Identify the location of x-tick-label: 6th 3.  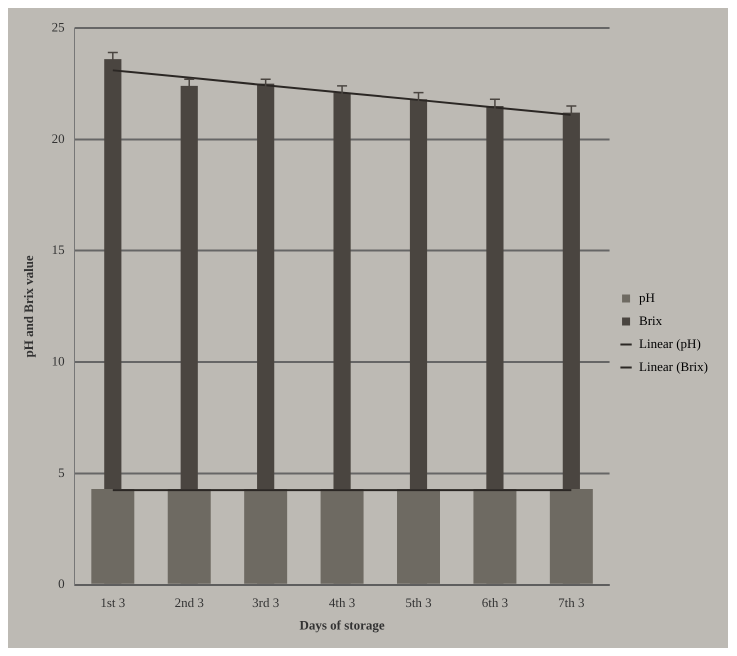
(495, 602).